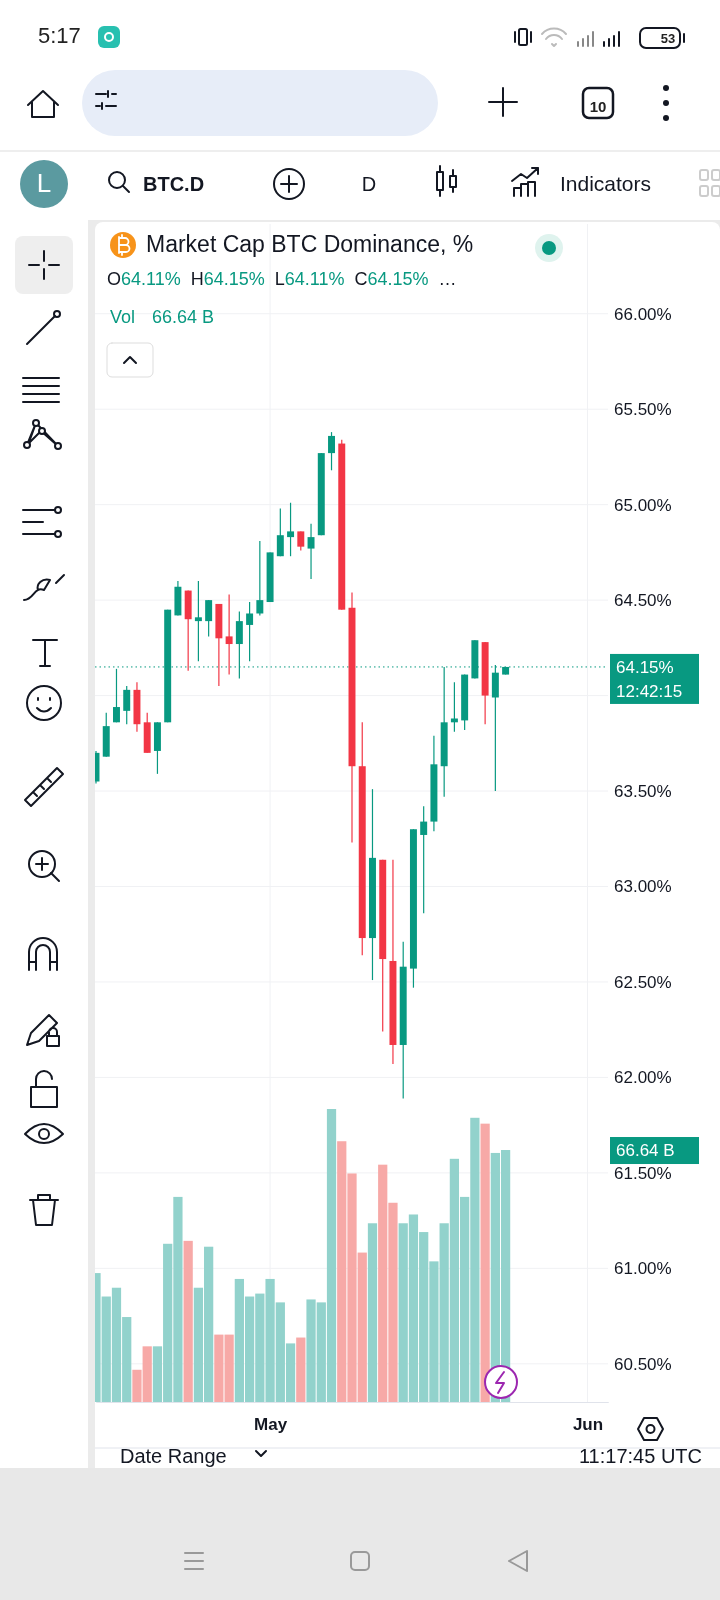 Image resolution: width=720 pixels, height=1600 pixels. I want to click on y-tick-label: 61.00%, so click(643, 1269).